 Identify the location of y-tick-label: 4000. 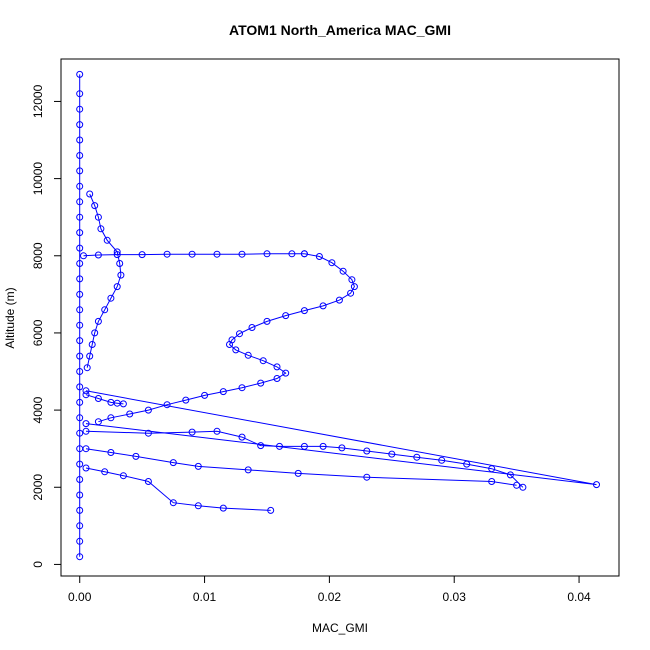
(38, 409).